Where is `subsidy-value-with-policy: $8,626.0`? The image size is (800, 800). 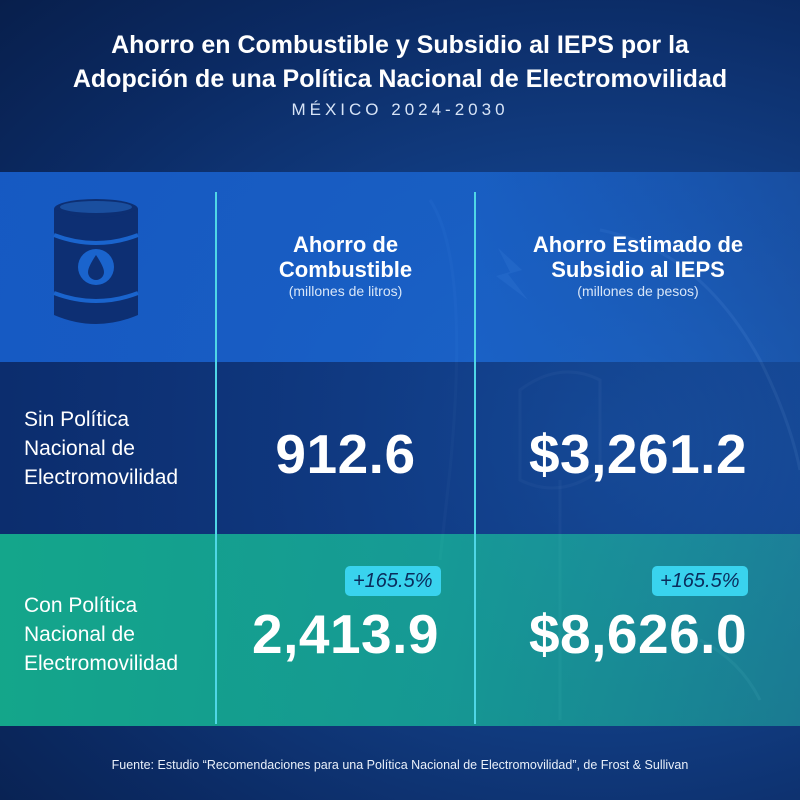 subsidy-value-with-policy: $8,626.0 is located at coordinates (638, 634).